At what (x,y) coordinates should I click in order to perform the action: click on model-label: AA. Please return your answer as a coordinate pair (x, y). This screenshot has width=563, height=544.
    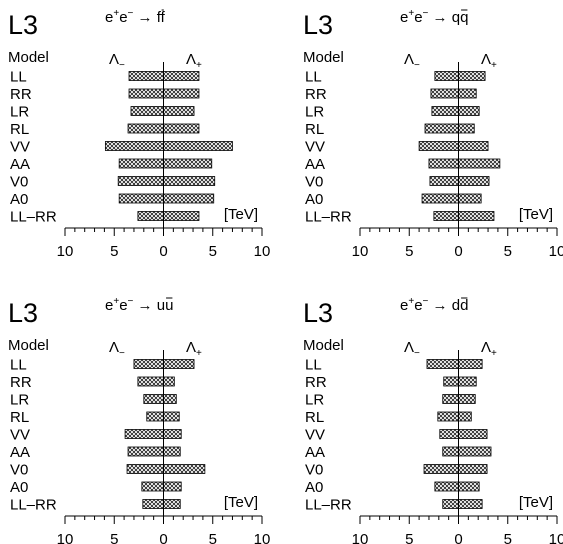
    Looking at the image, I should click on (20, 452).